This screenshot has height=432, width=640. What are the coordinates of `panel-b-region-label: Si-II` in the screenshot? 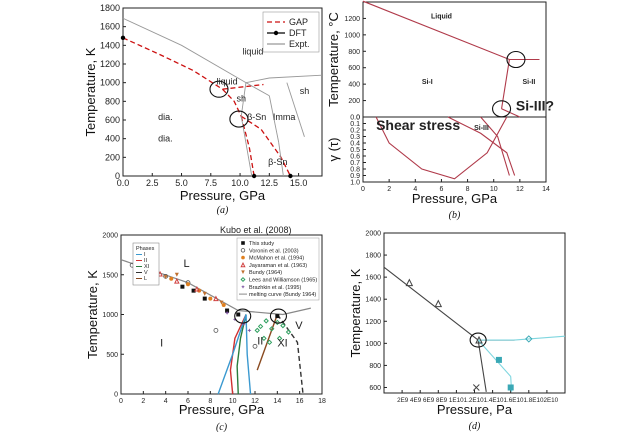 It's located at (528, 82).